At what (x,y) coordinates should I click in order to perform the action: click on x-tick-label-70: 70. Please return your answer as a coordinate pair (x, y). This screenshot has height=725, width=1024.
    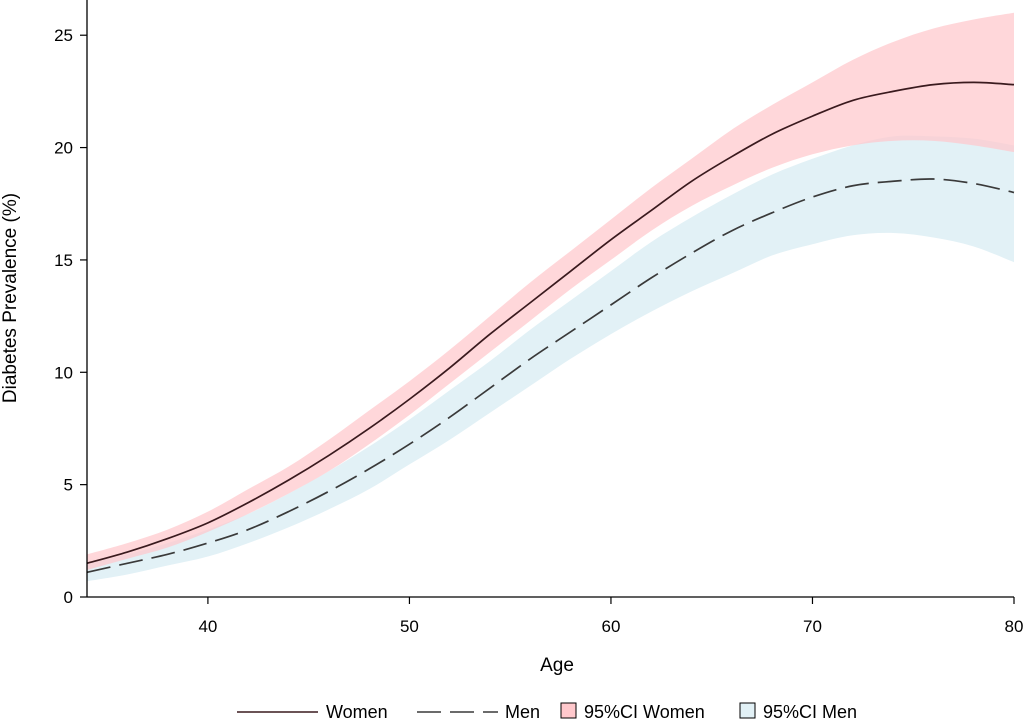
    Looking at the image, I should click on (812, 626).